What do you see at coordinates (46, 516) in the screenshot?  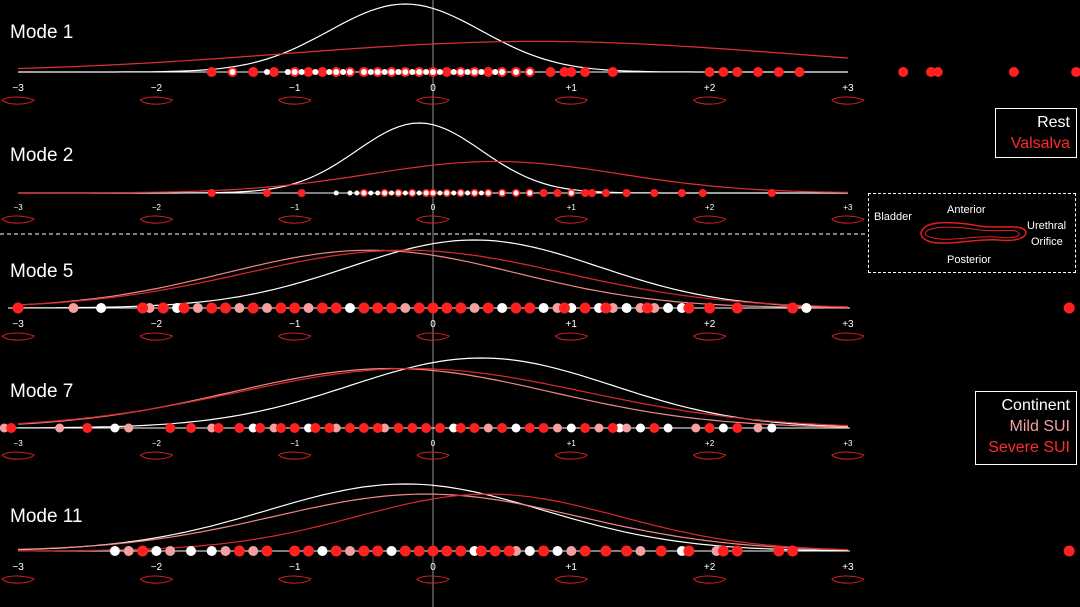 I see `mode-title: Mode 11` at bounding box center [46, 516].